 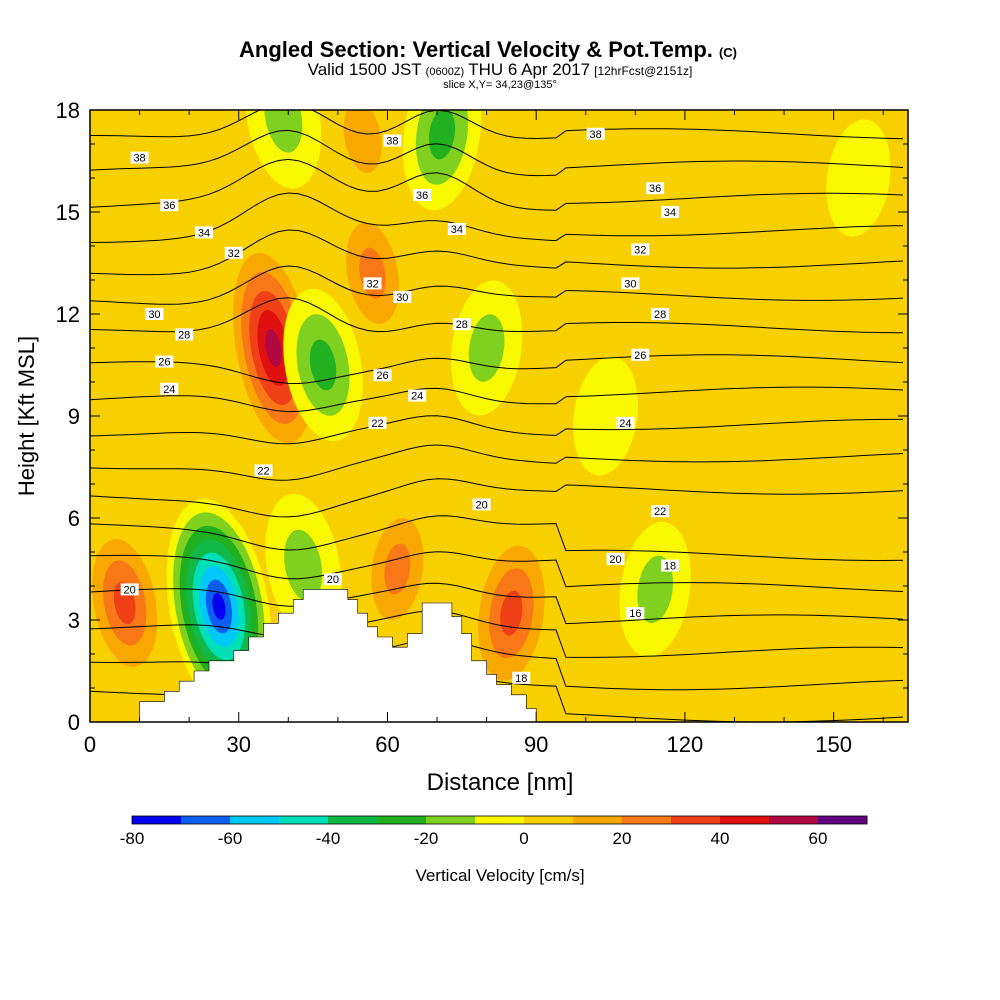 What do you see at coordinates (529, 69) in the screenshot?
I see `subtitle-date: THU 6 Apr 2017` at bounding box center [529, 69].